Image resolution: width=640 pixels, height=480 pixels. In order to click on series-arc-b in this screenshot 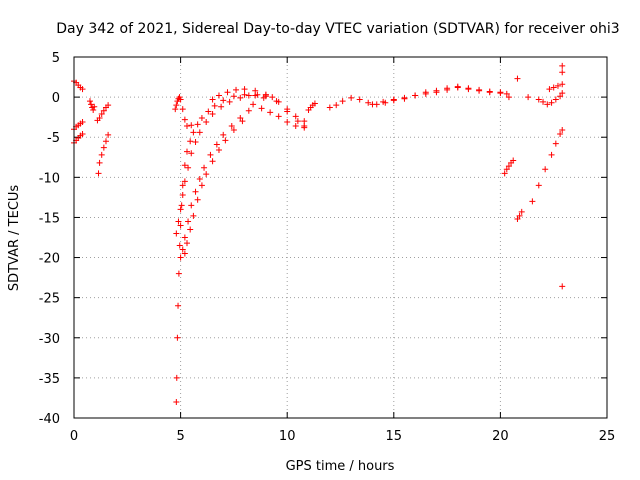, I will do `click(78, 125)`.